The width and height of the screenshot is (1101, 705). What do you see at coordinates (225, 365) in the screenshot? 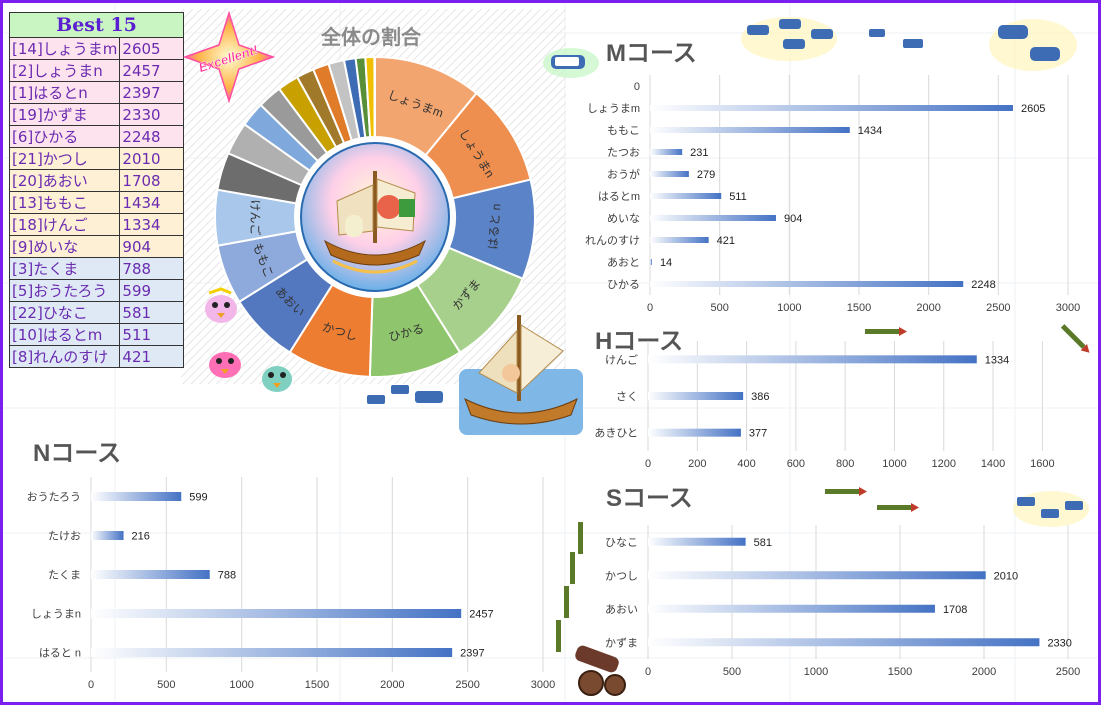
I see `chick-icon-pink` at bounding box center [225, 365].